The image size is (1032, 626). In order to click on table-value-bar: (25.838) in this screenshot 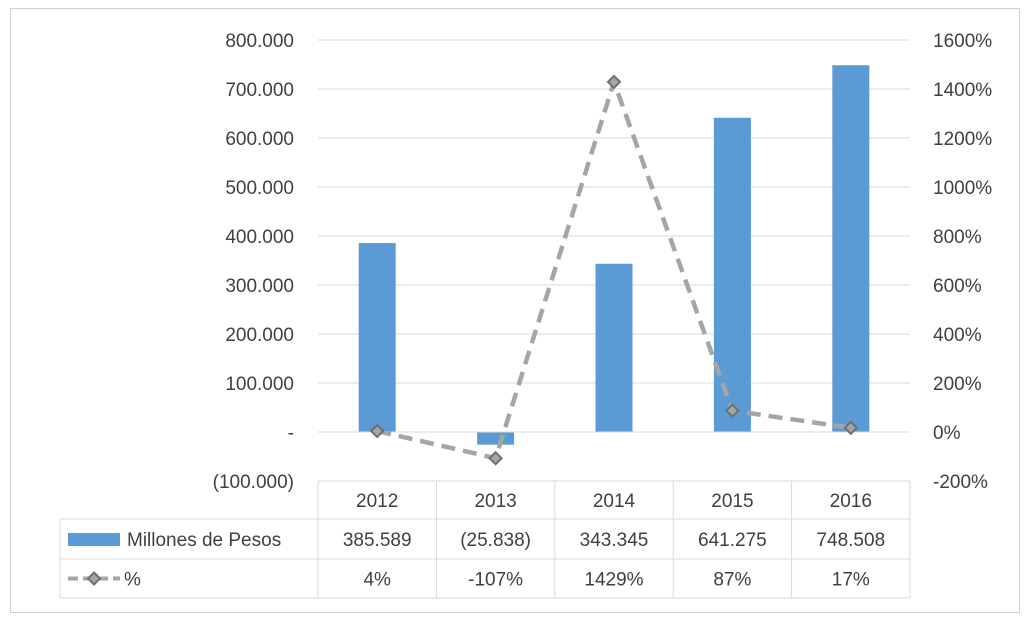, I will do `click(495, 540)`.